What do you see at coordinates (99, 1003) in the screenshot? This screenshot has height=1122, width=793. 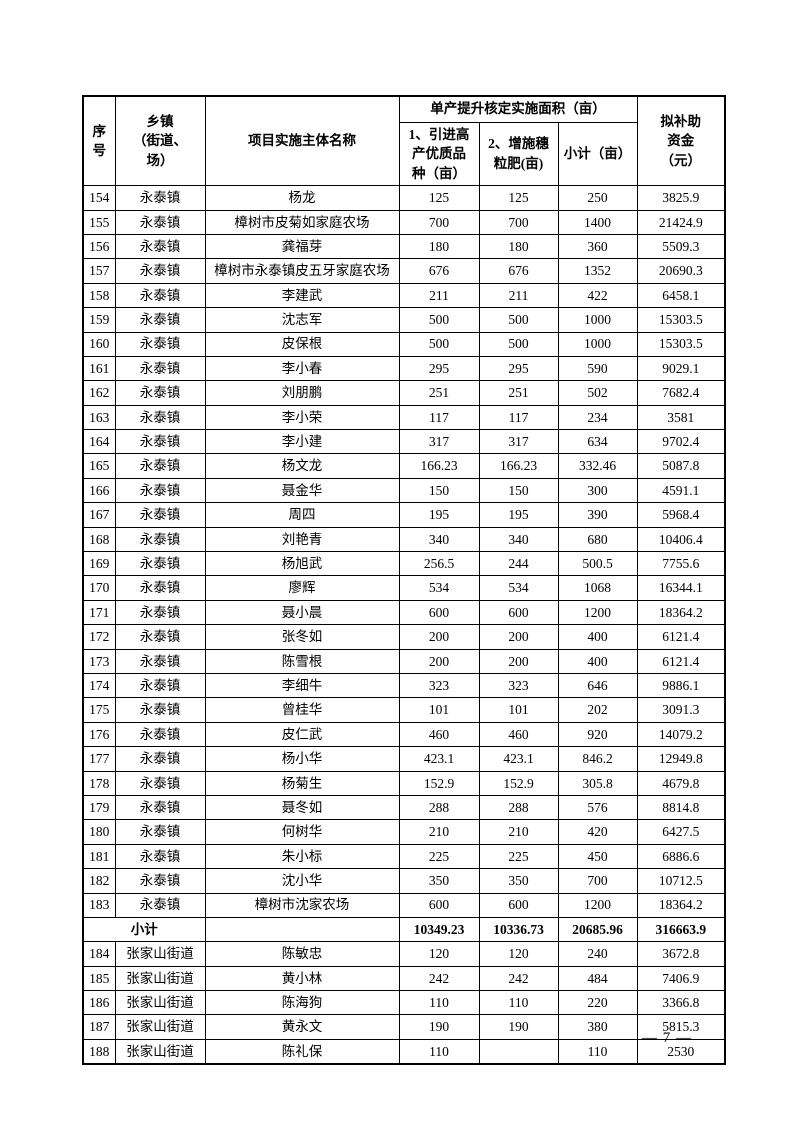 I see `cell-seq: 186` at bounding box center [99, 1003].